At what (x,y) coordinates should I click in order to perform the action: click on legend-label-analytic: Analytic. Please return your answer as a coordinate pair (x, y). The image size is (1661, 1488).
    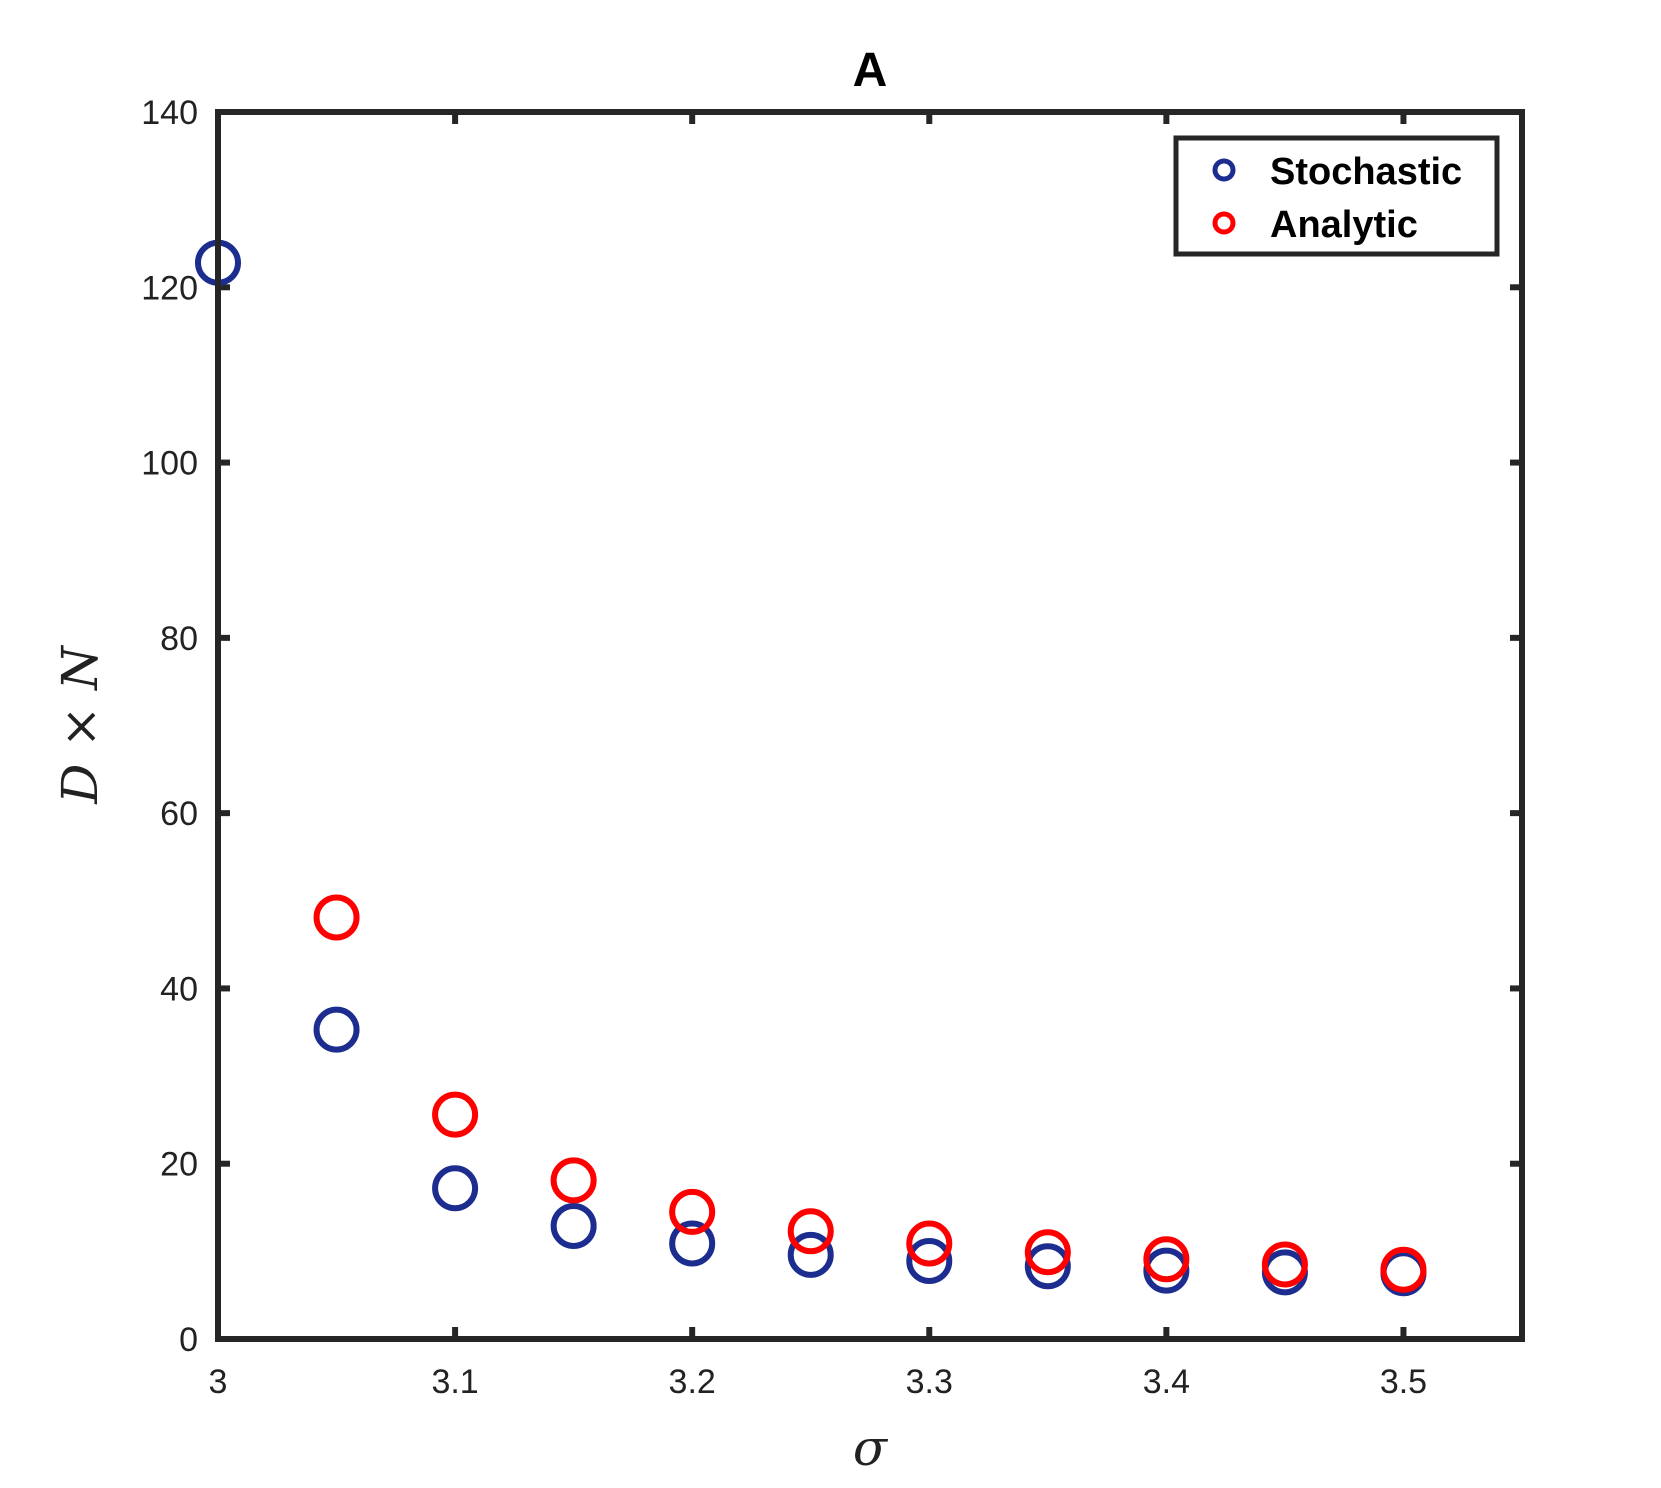
    Looking at the image, I should click on (1344, 225).